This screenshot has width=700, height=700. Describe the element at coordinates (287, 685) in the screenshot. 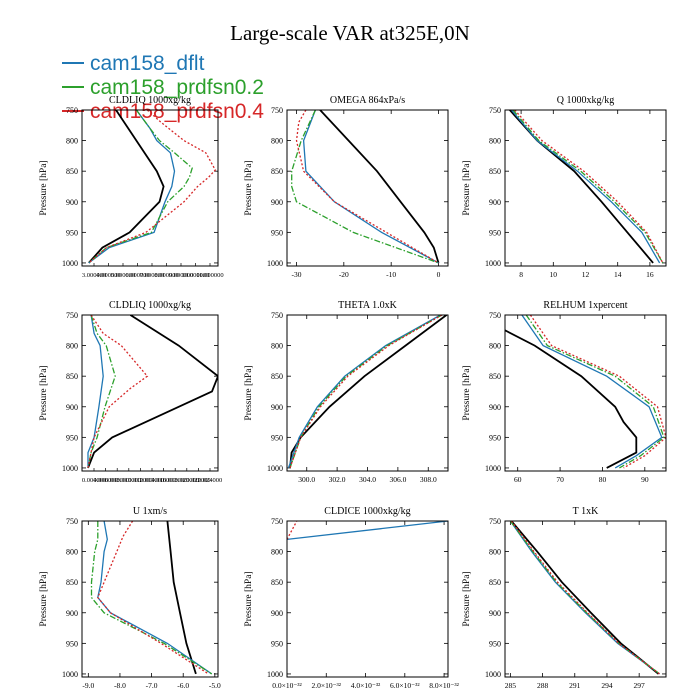

I see `x-tick-label: 0.0×10⁻³²` at that location.